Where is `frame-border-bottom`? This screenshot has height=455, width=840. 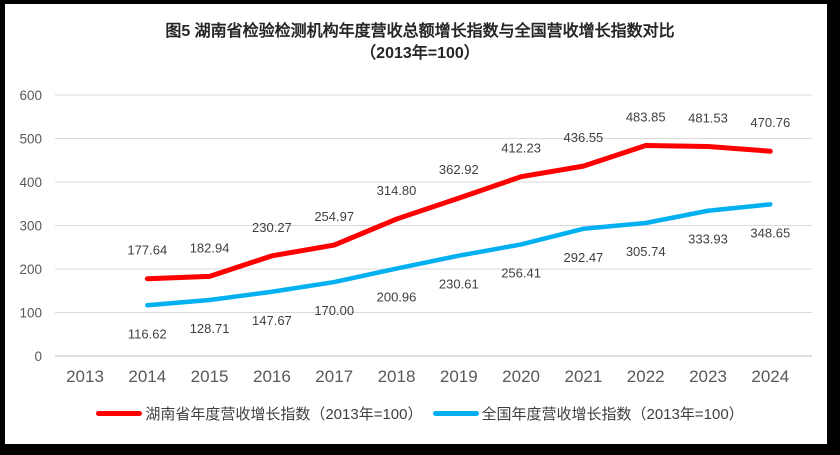 frame-border-bottom is located at coordinates (420, 449).